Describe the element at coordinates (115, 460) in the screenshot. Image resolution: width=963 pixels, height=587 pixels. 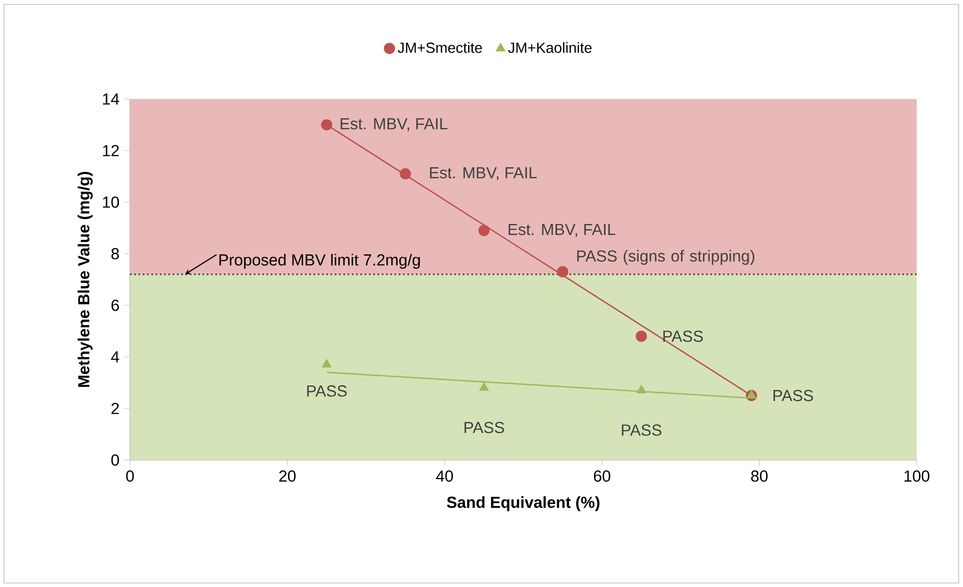
I see `y-tick-label: 0` at that location.